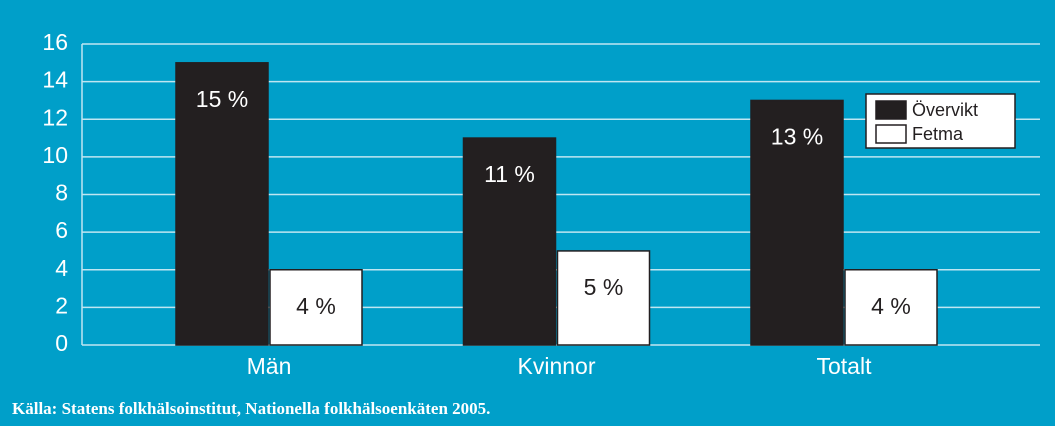 The image size is (1055, 426). Describe the element at coordinates (55, 80) in the screenshot. I see `y-tick-label: 14` at that location.